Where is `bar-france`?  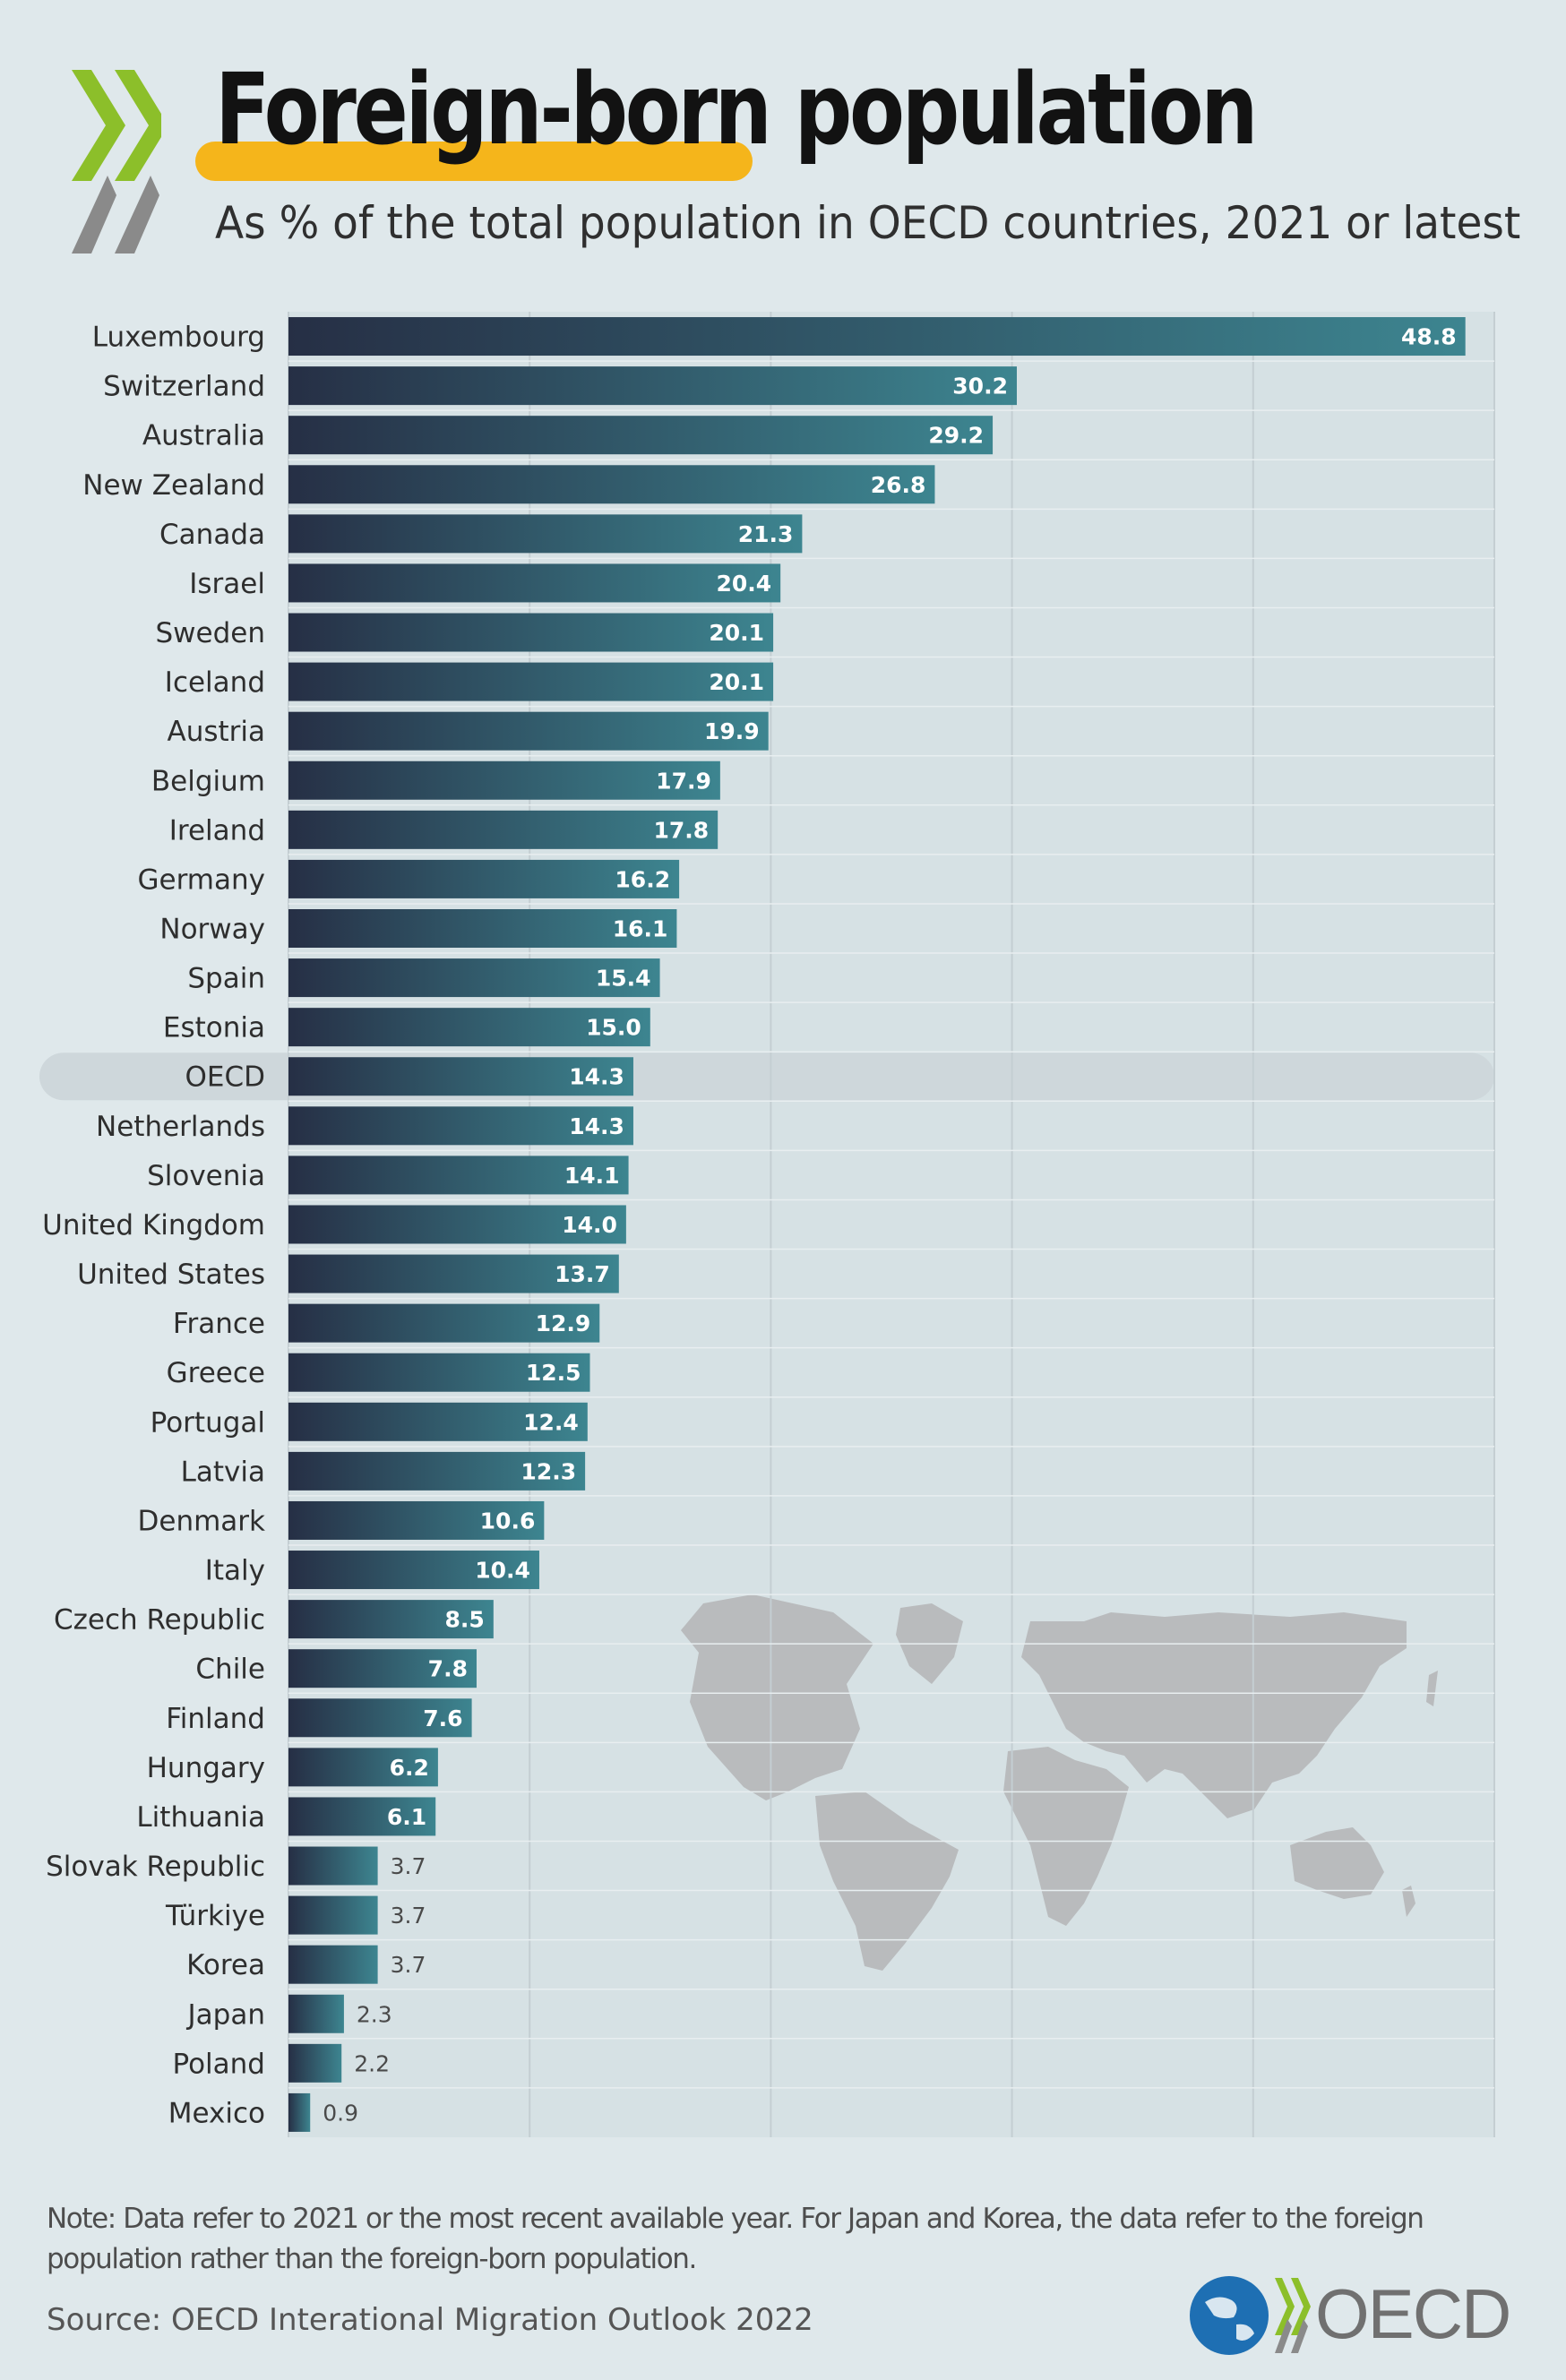
bar-france is located at coordinates (444, 1323).